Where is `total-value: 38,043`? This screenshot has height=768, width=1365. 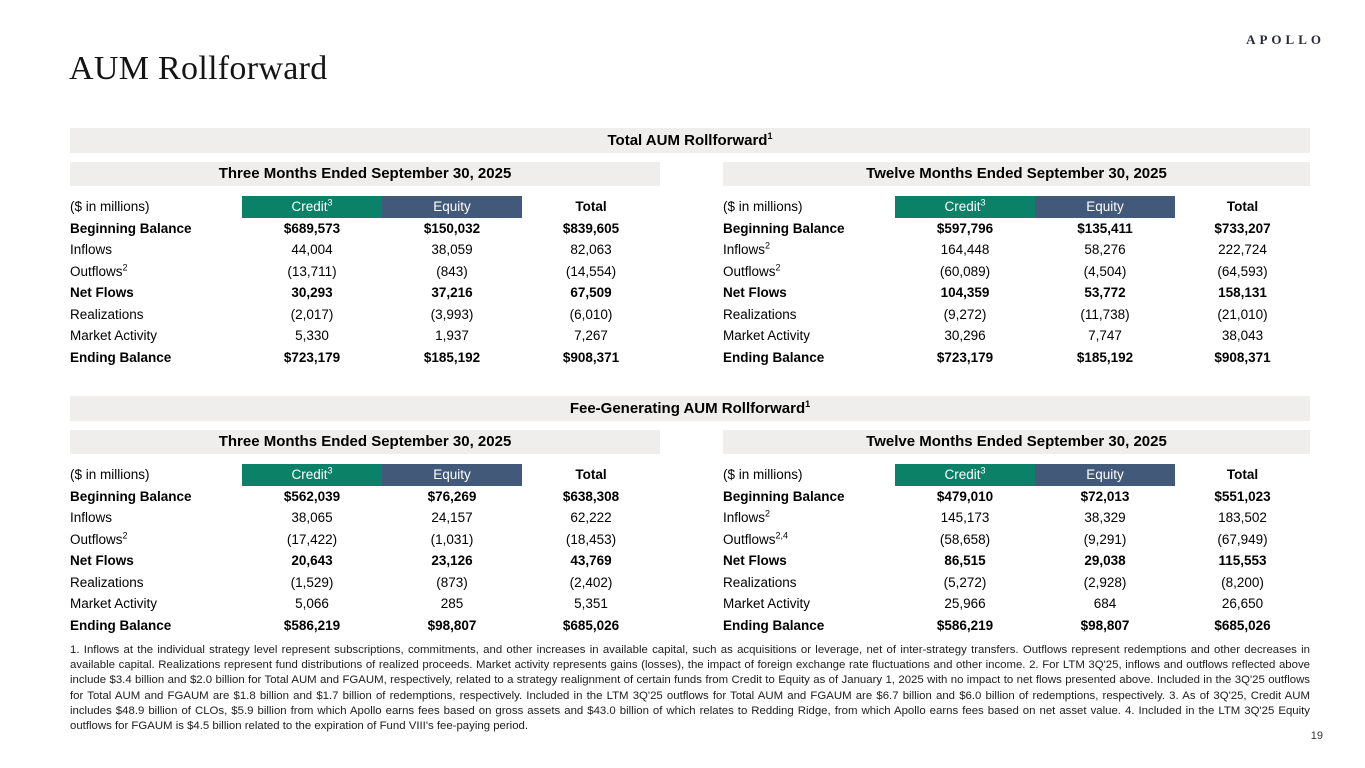 total-value: 38,043 is located at coordinates (1242, 335).